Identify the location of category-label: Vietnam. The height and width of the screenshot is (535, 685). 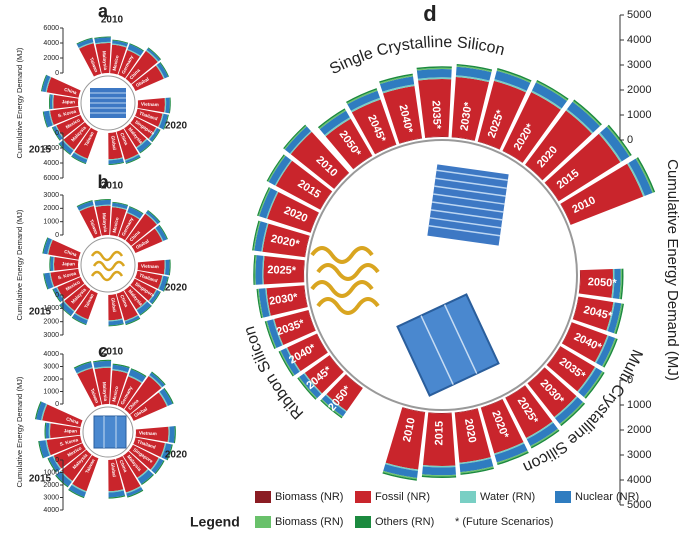
(150, 267).